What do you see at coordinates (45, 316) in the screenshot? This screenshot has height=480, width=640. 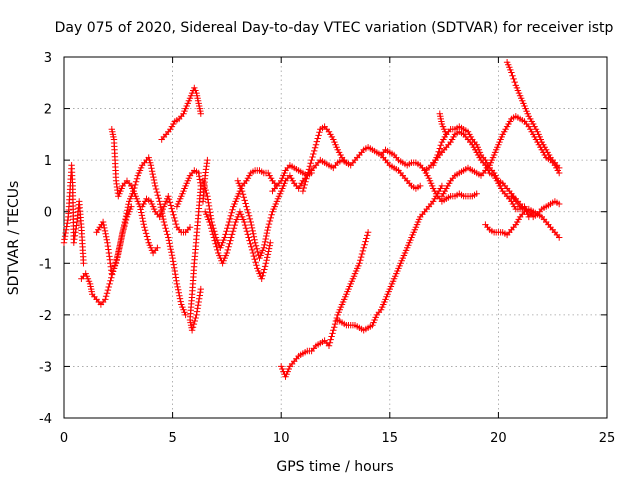 I see `y-tick-label: -2` at bounding box center [45, 316].